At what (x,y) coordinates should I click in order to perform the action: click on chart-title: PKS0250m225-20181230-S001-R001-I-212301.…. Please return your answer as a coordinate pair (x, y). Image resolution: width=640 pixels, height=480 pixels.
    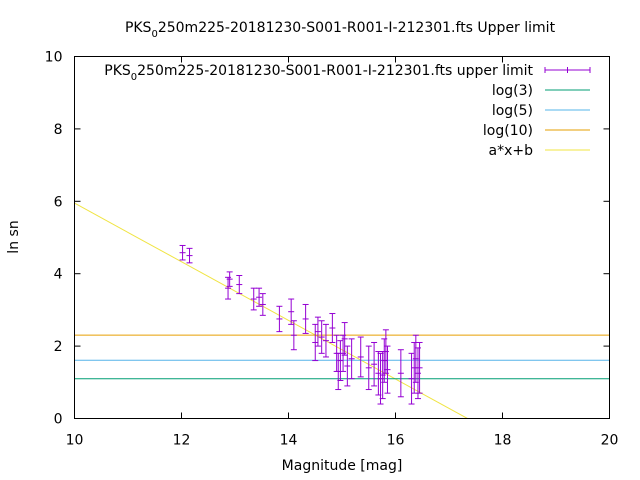
    Looking at the image, I should click on (340, 30).